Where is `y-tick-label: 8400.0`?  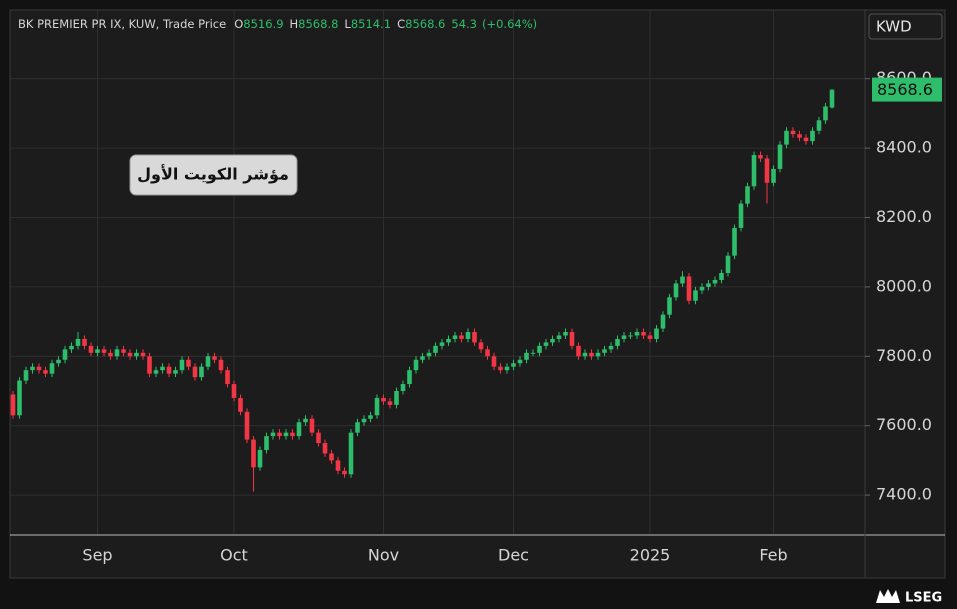 y-tick-label: 8400.0 is located at coordinates (904, 147).